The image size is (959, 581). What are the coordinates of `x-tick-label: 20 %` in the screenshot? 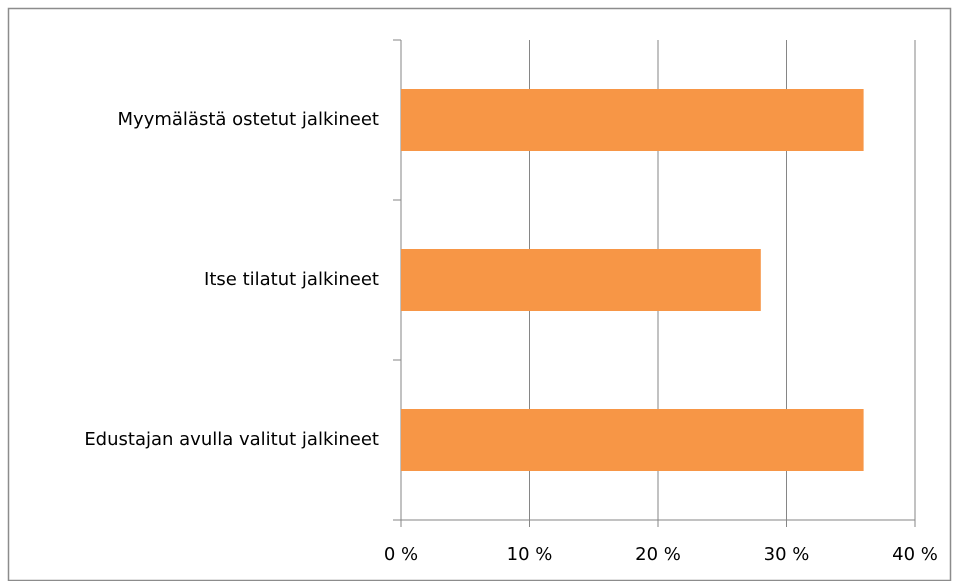 It's located at (658, 554).